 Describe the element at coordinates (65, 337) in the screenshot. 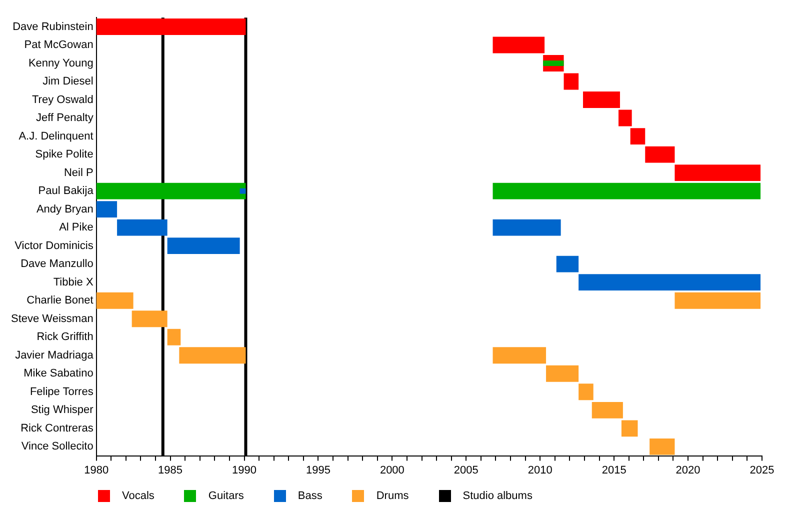

I see `y-tick-label: Rick Griffith` at that location.